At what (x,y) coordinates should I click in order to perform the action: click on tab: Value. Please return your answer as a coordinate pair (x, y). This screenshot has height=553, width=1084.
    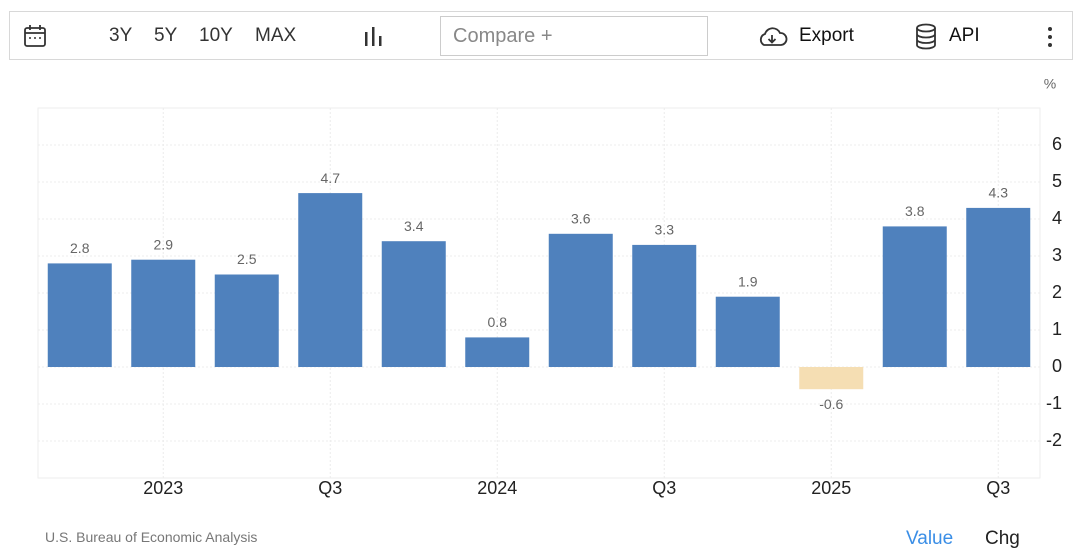
    Looking at the image, I should click on (930, 538).